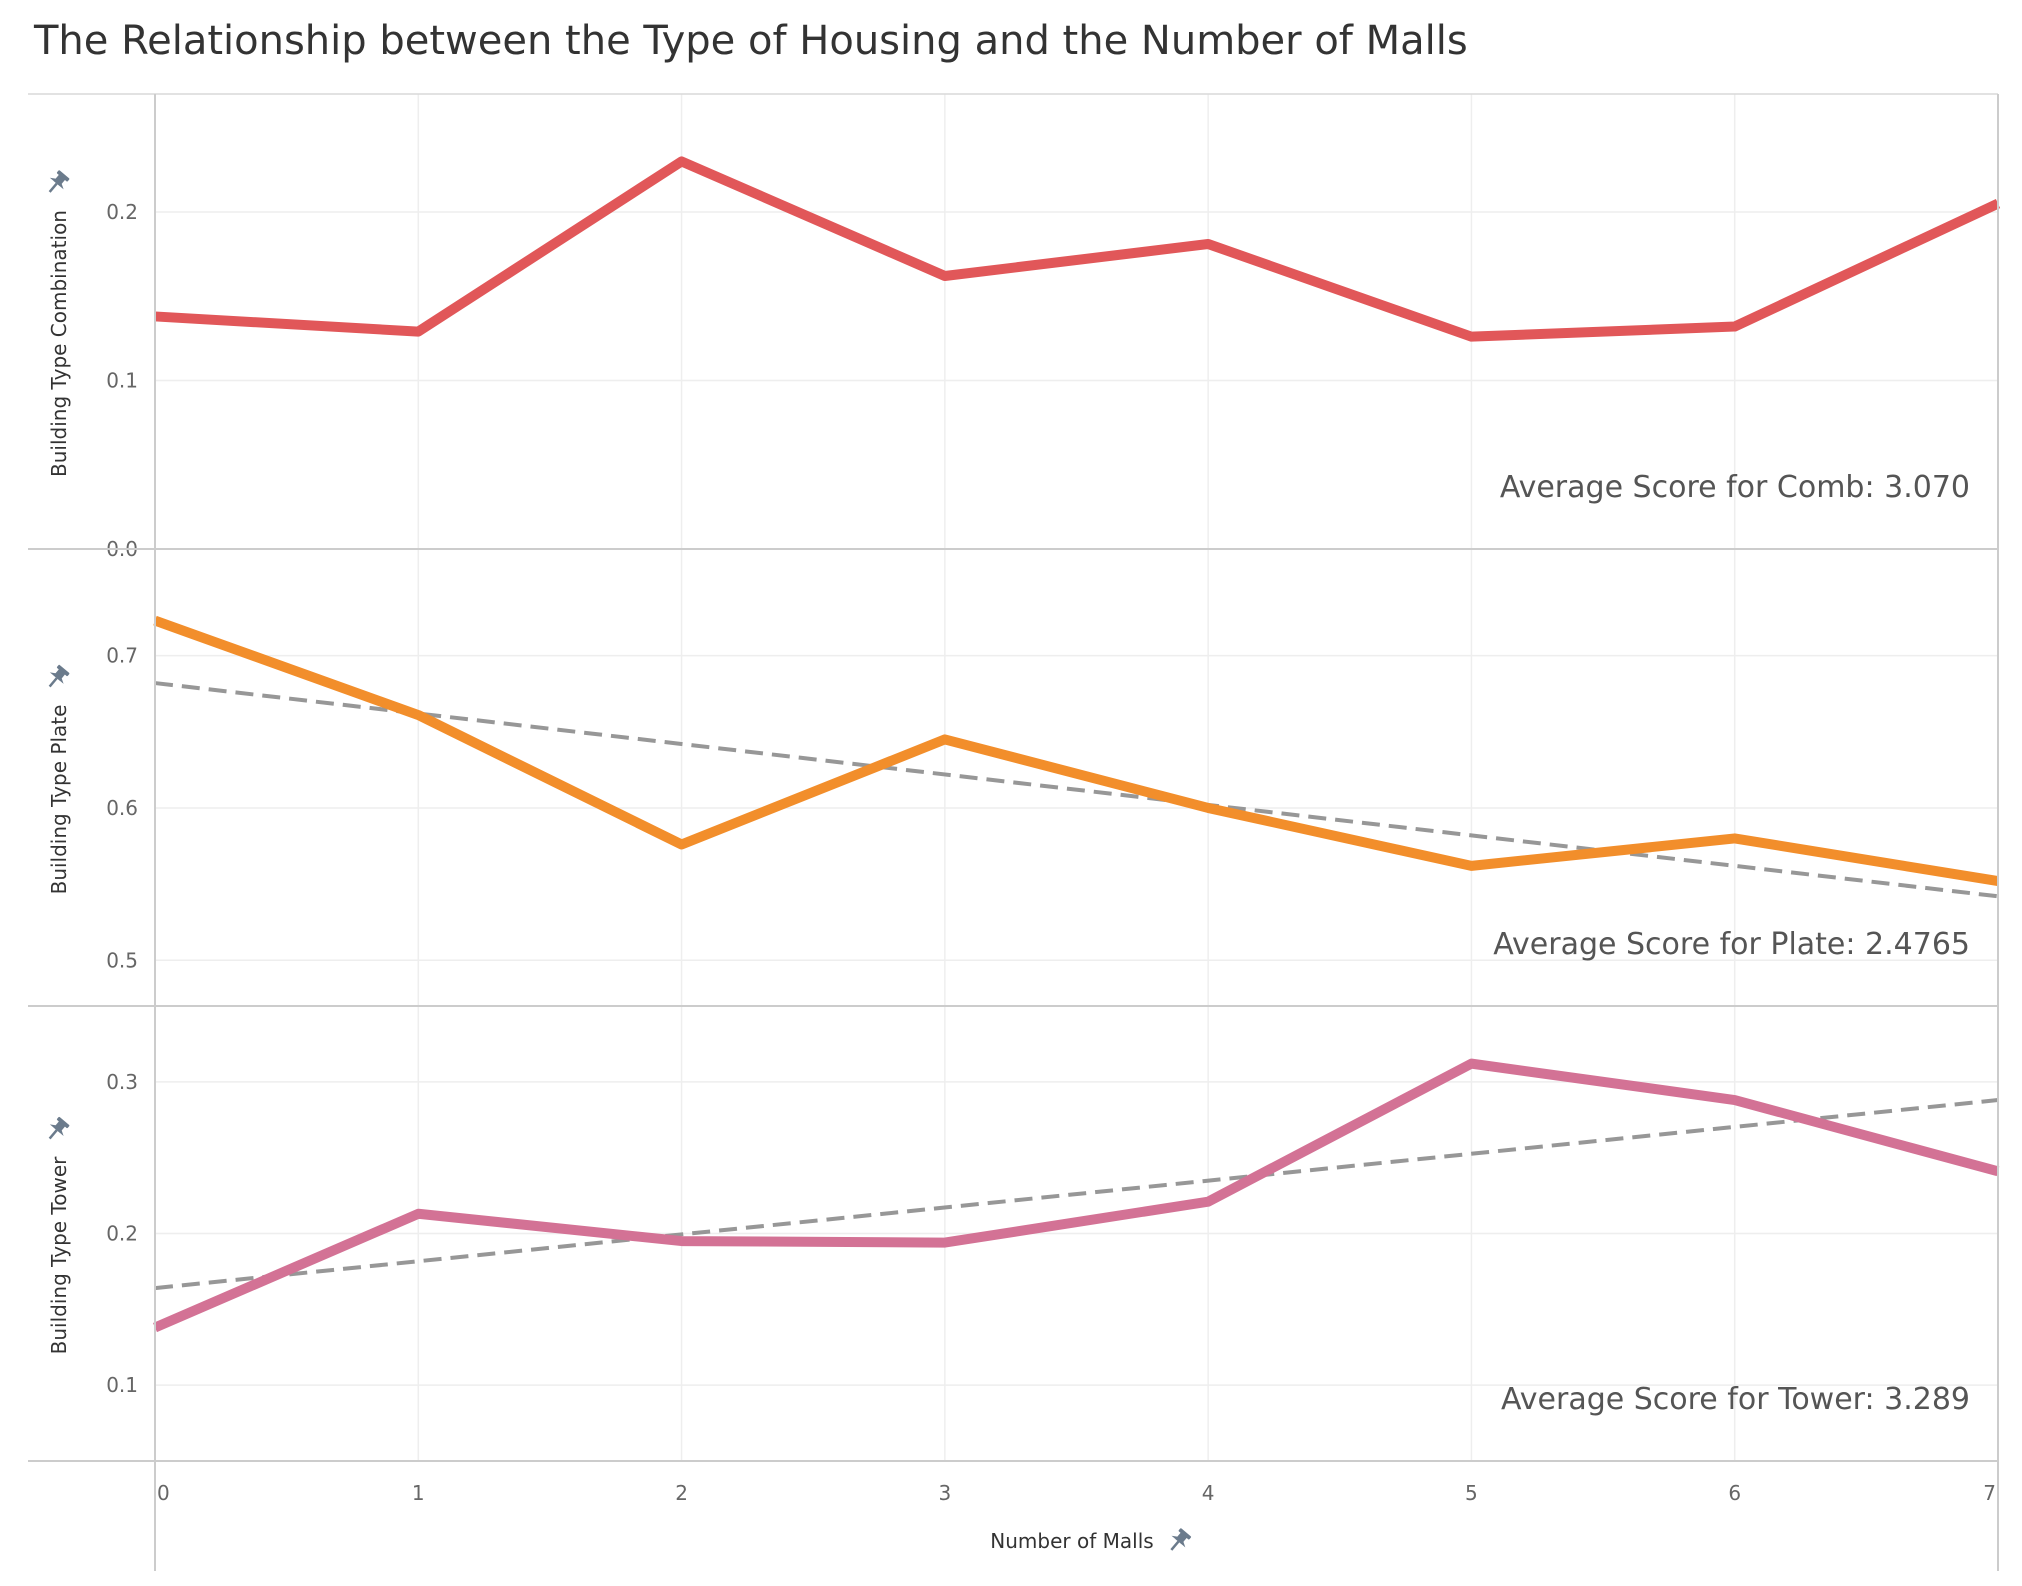 The image size is (2022, 1586). What do you see at coordinates (1734, 1493) in the screenshot?
I see `x-tick-label: 6` at bounding box center [1734, 1493].